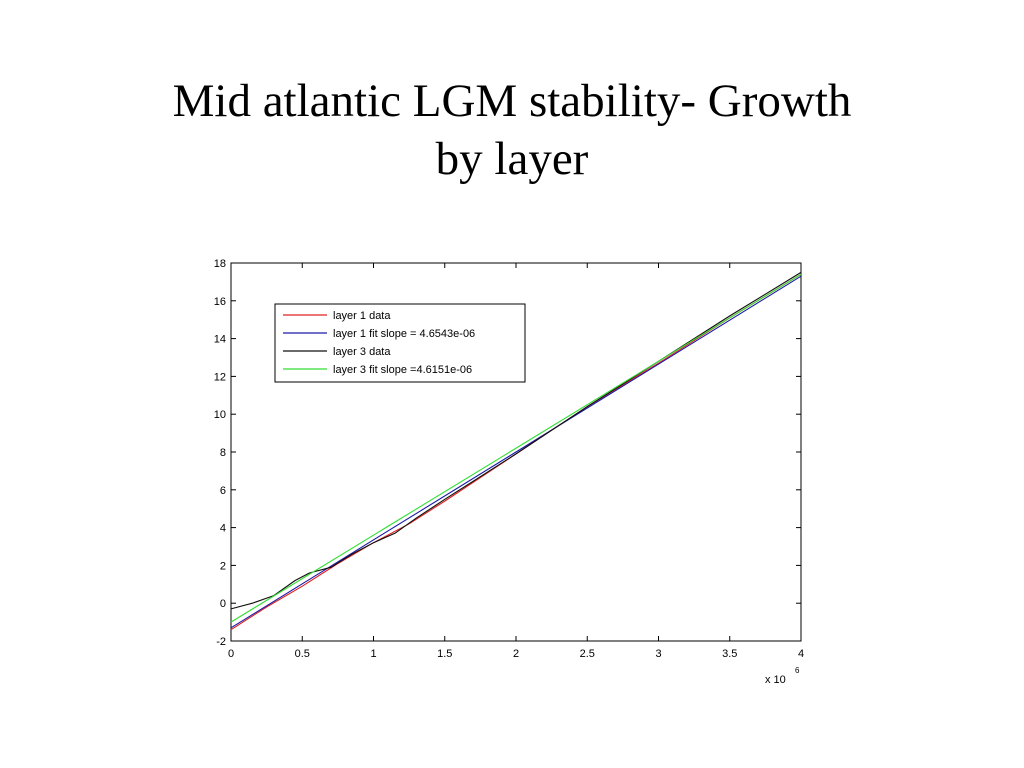 This screenshot has width=1024, height=768. What do you see at coordinates (231, 654) in the screenshot?
I see `x-tick-label: 0` at bounding box center [231, 654].